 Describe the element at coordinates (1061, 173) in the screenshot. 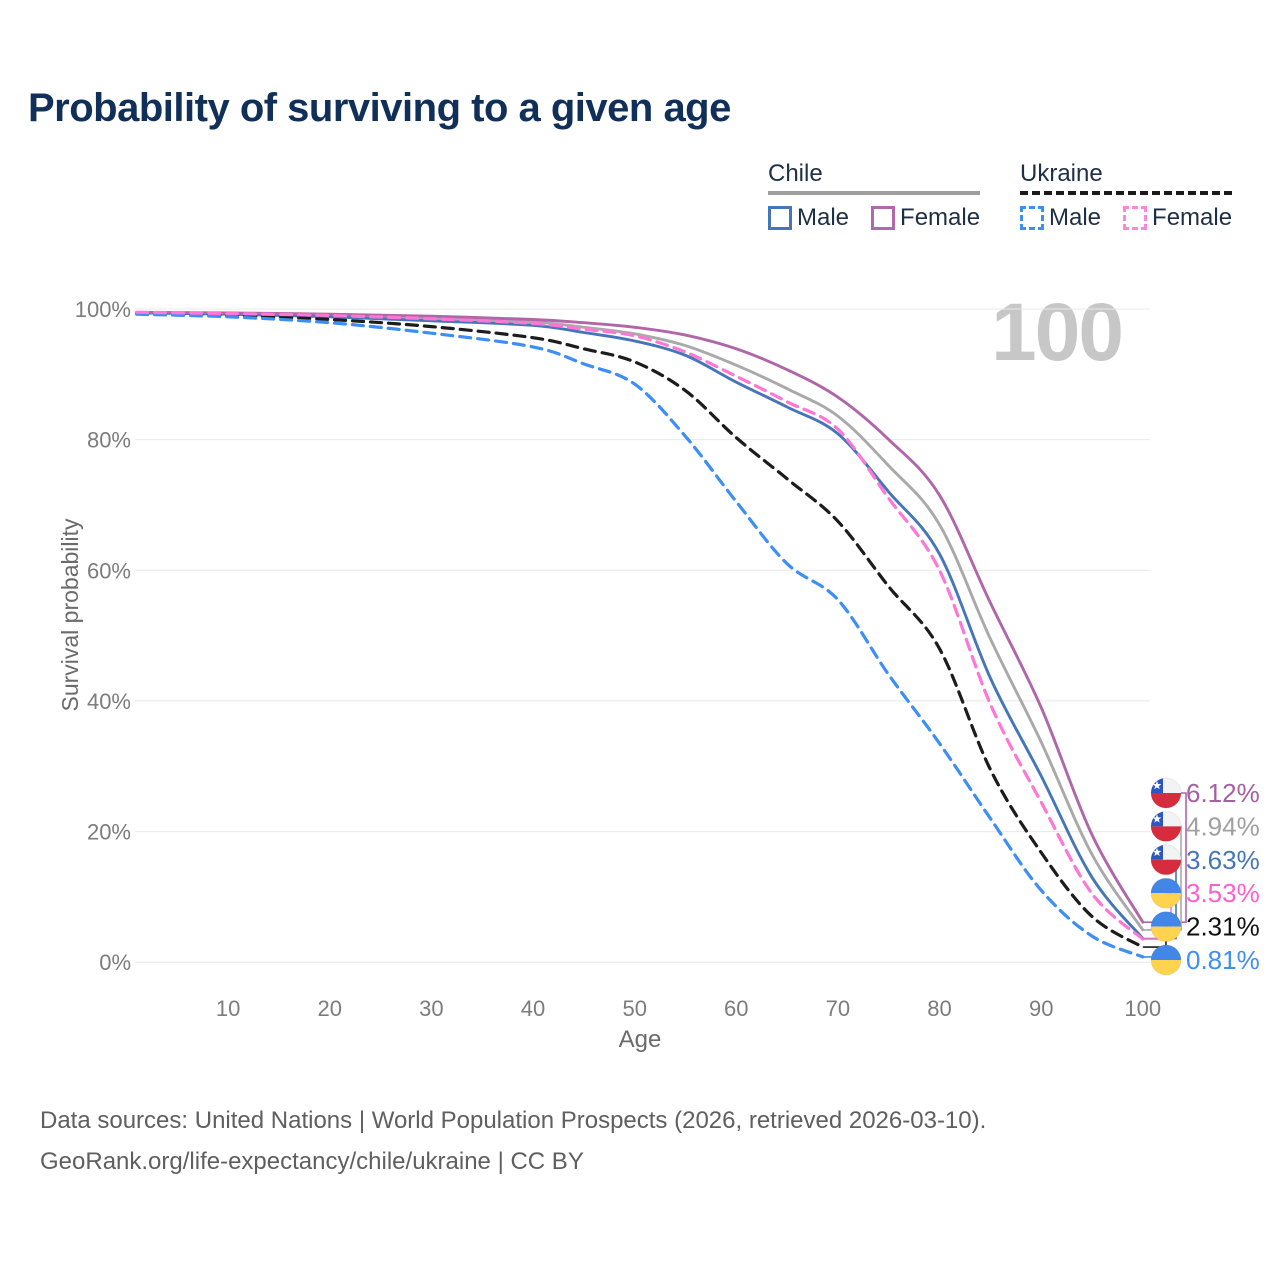

I see `legend-ukraine-title: Ukraine` at that location.